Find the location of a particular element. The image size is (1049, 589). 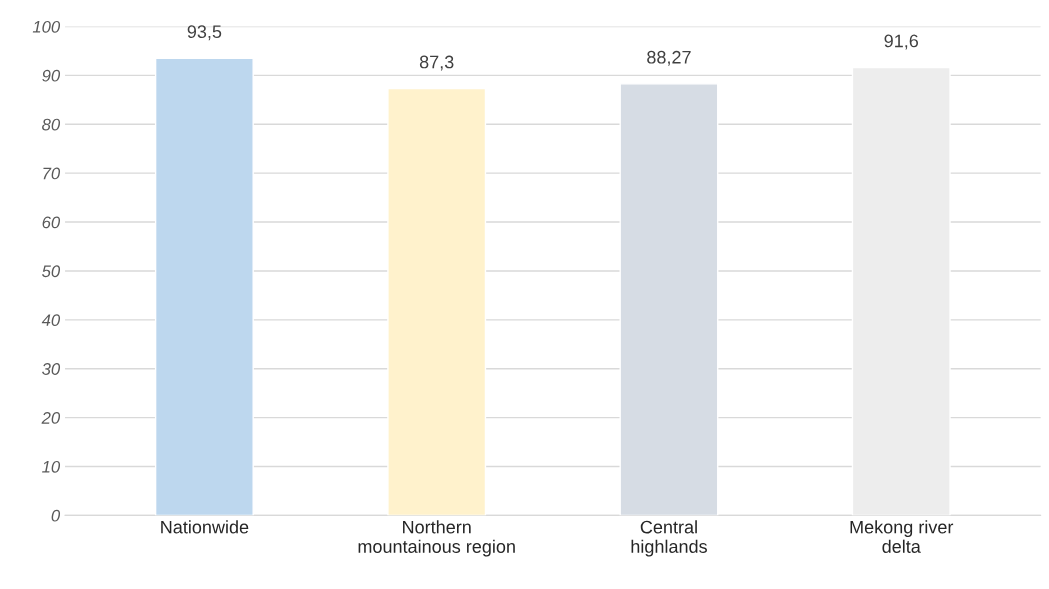

x-tick-label: Central highlands is located at coordinates (669, 538).